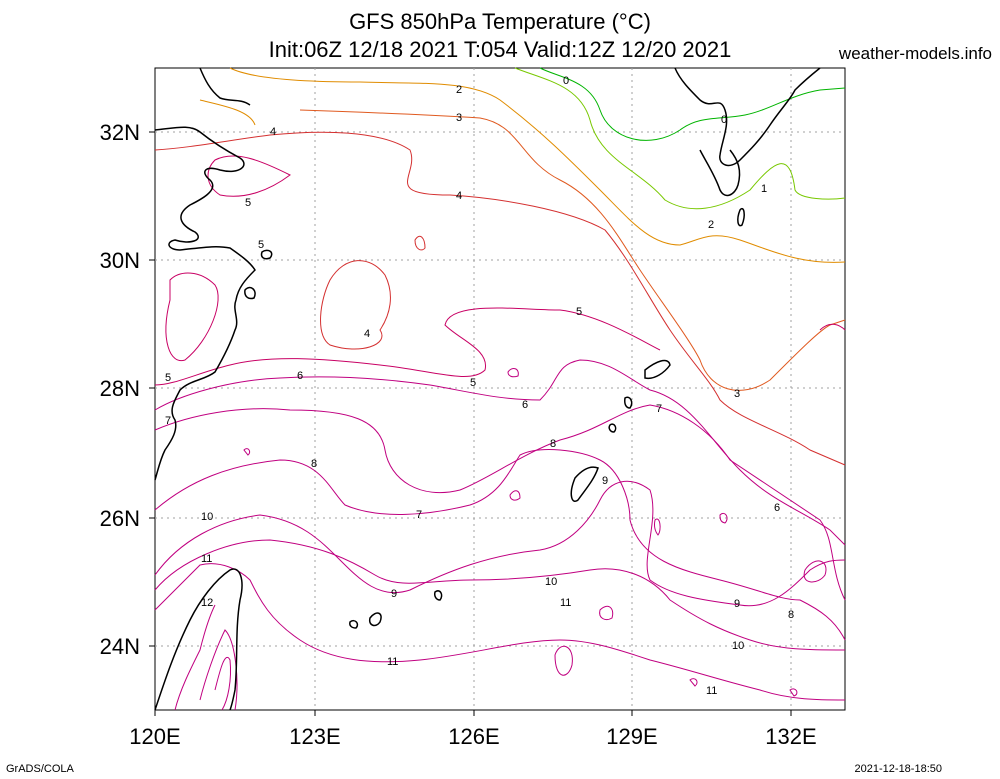 The height and width of the screenshot is (779, 1000). Describe the element at coordinates (247, 452) in the screenshot. I see `contour-8c-c` at that location.